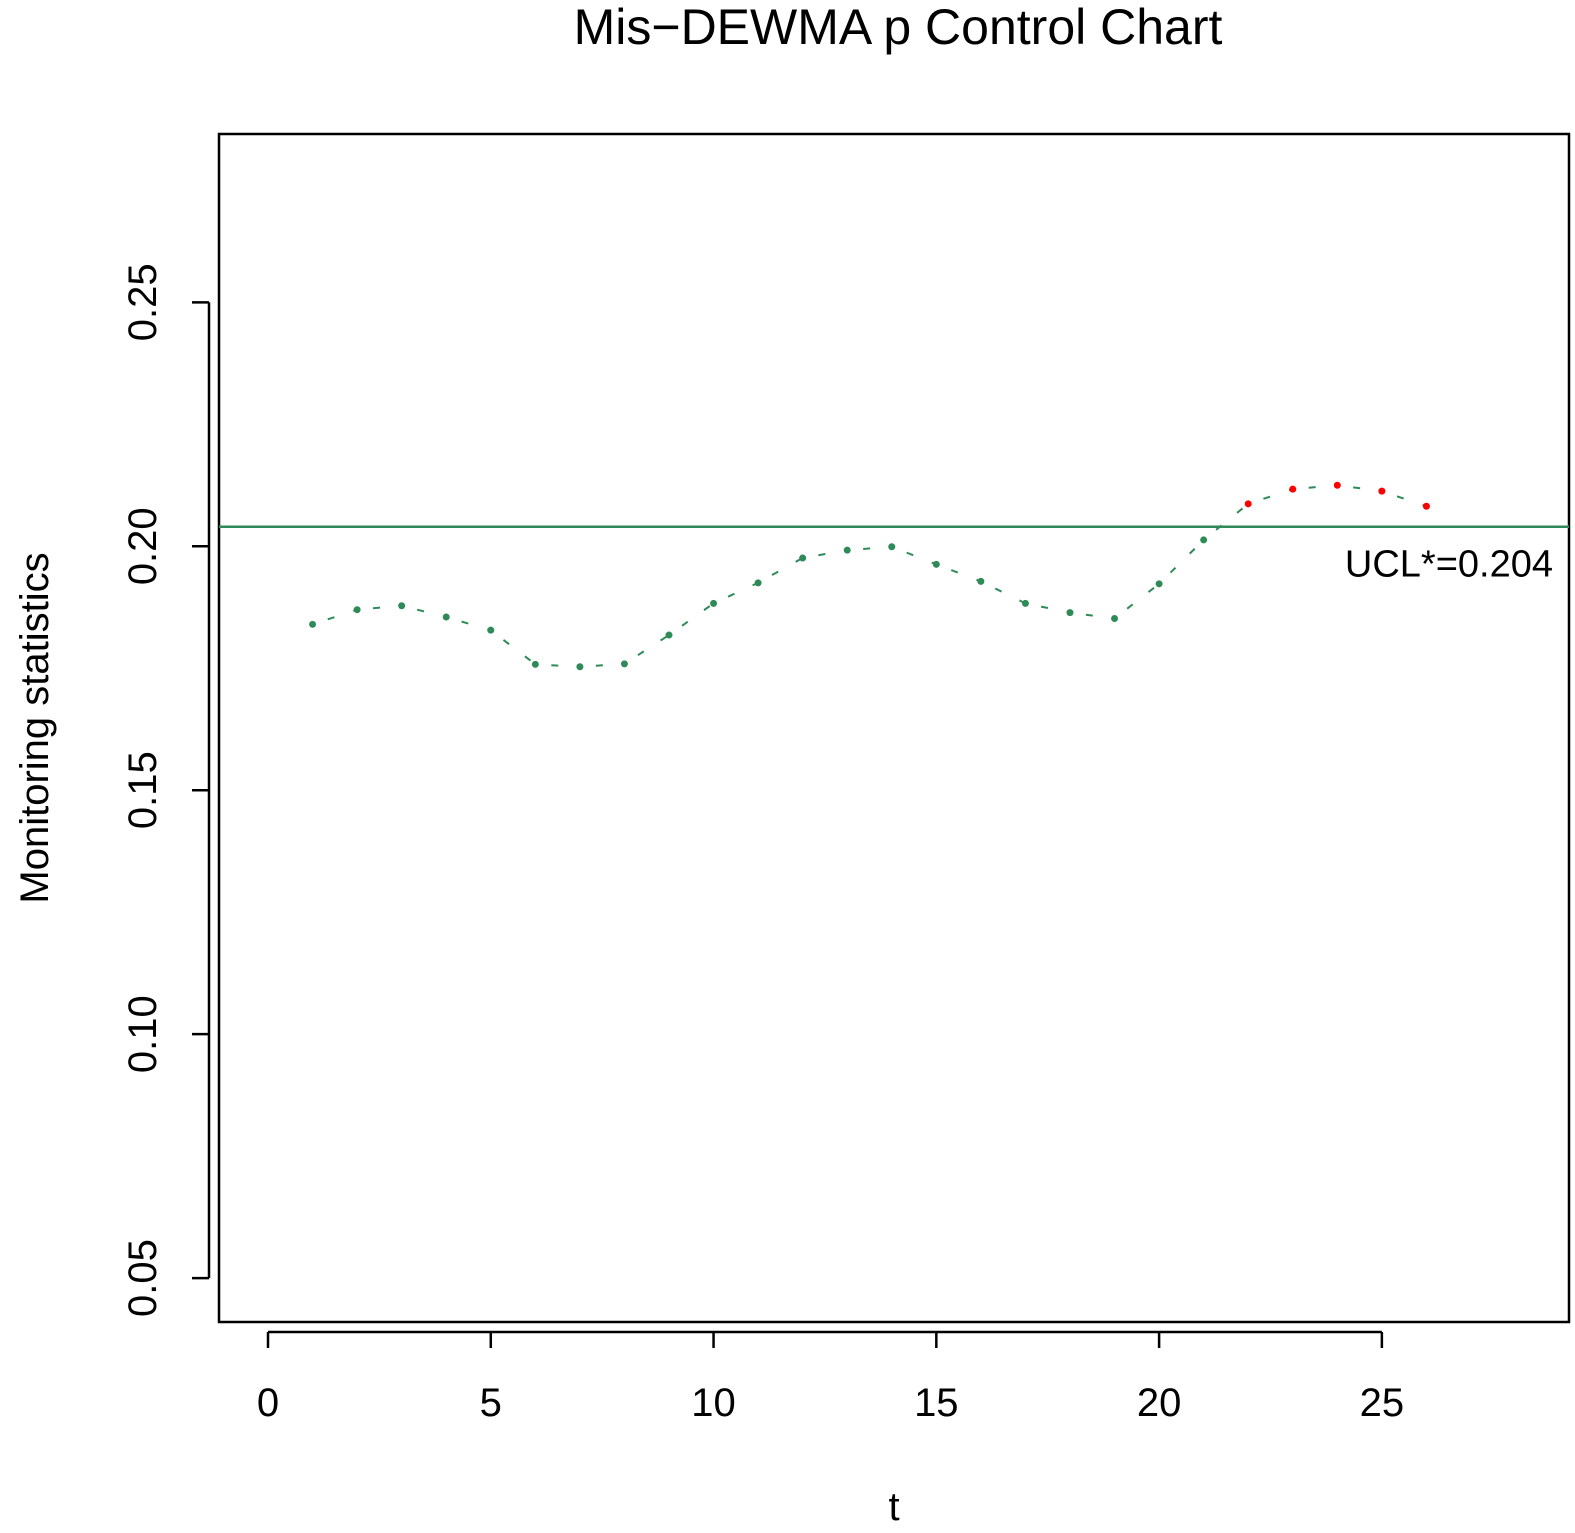  I want to click on x-tick-label: 25, so click(1382, 1403).